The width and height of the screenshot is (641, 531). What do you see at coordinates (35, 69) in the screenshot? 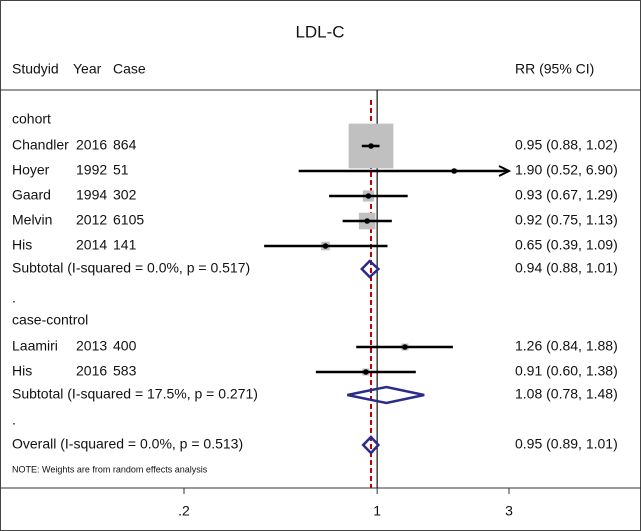
I see `column-header: Studyid` at bounding box center [35, 69].